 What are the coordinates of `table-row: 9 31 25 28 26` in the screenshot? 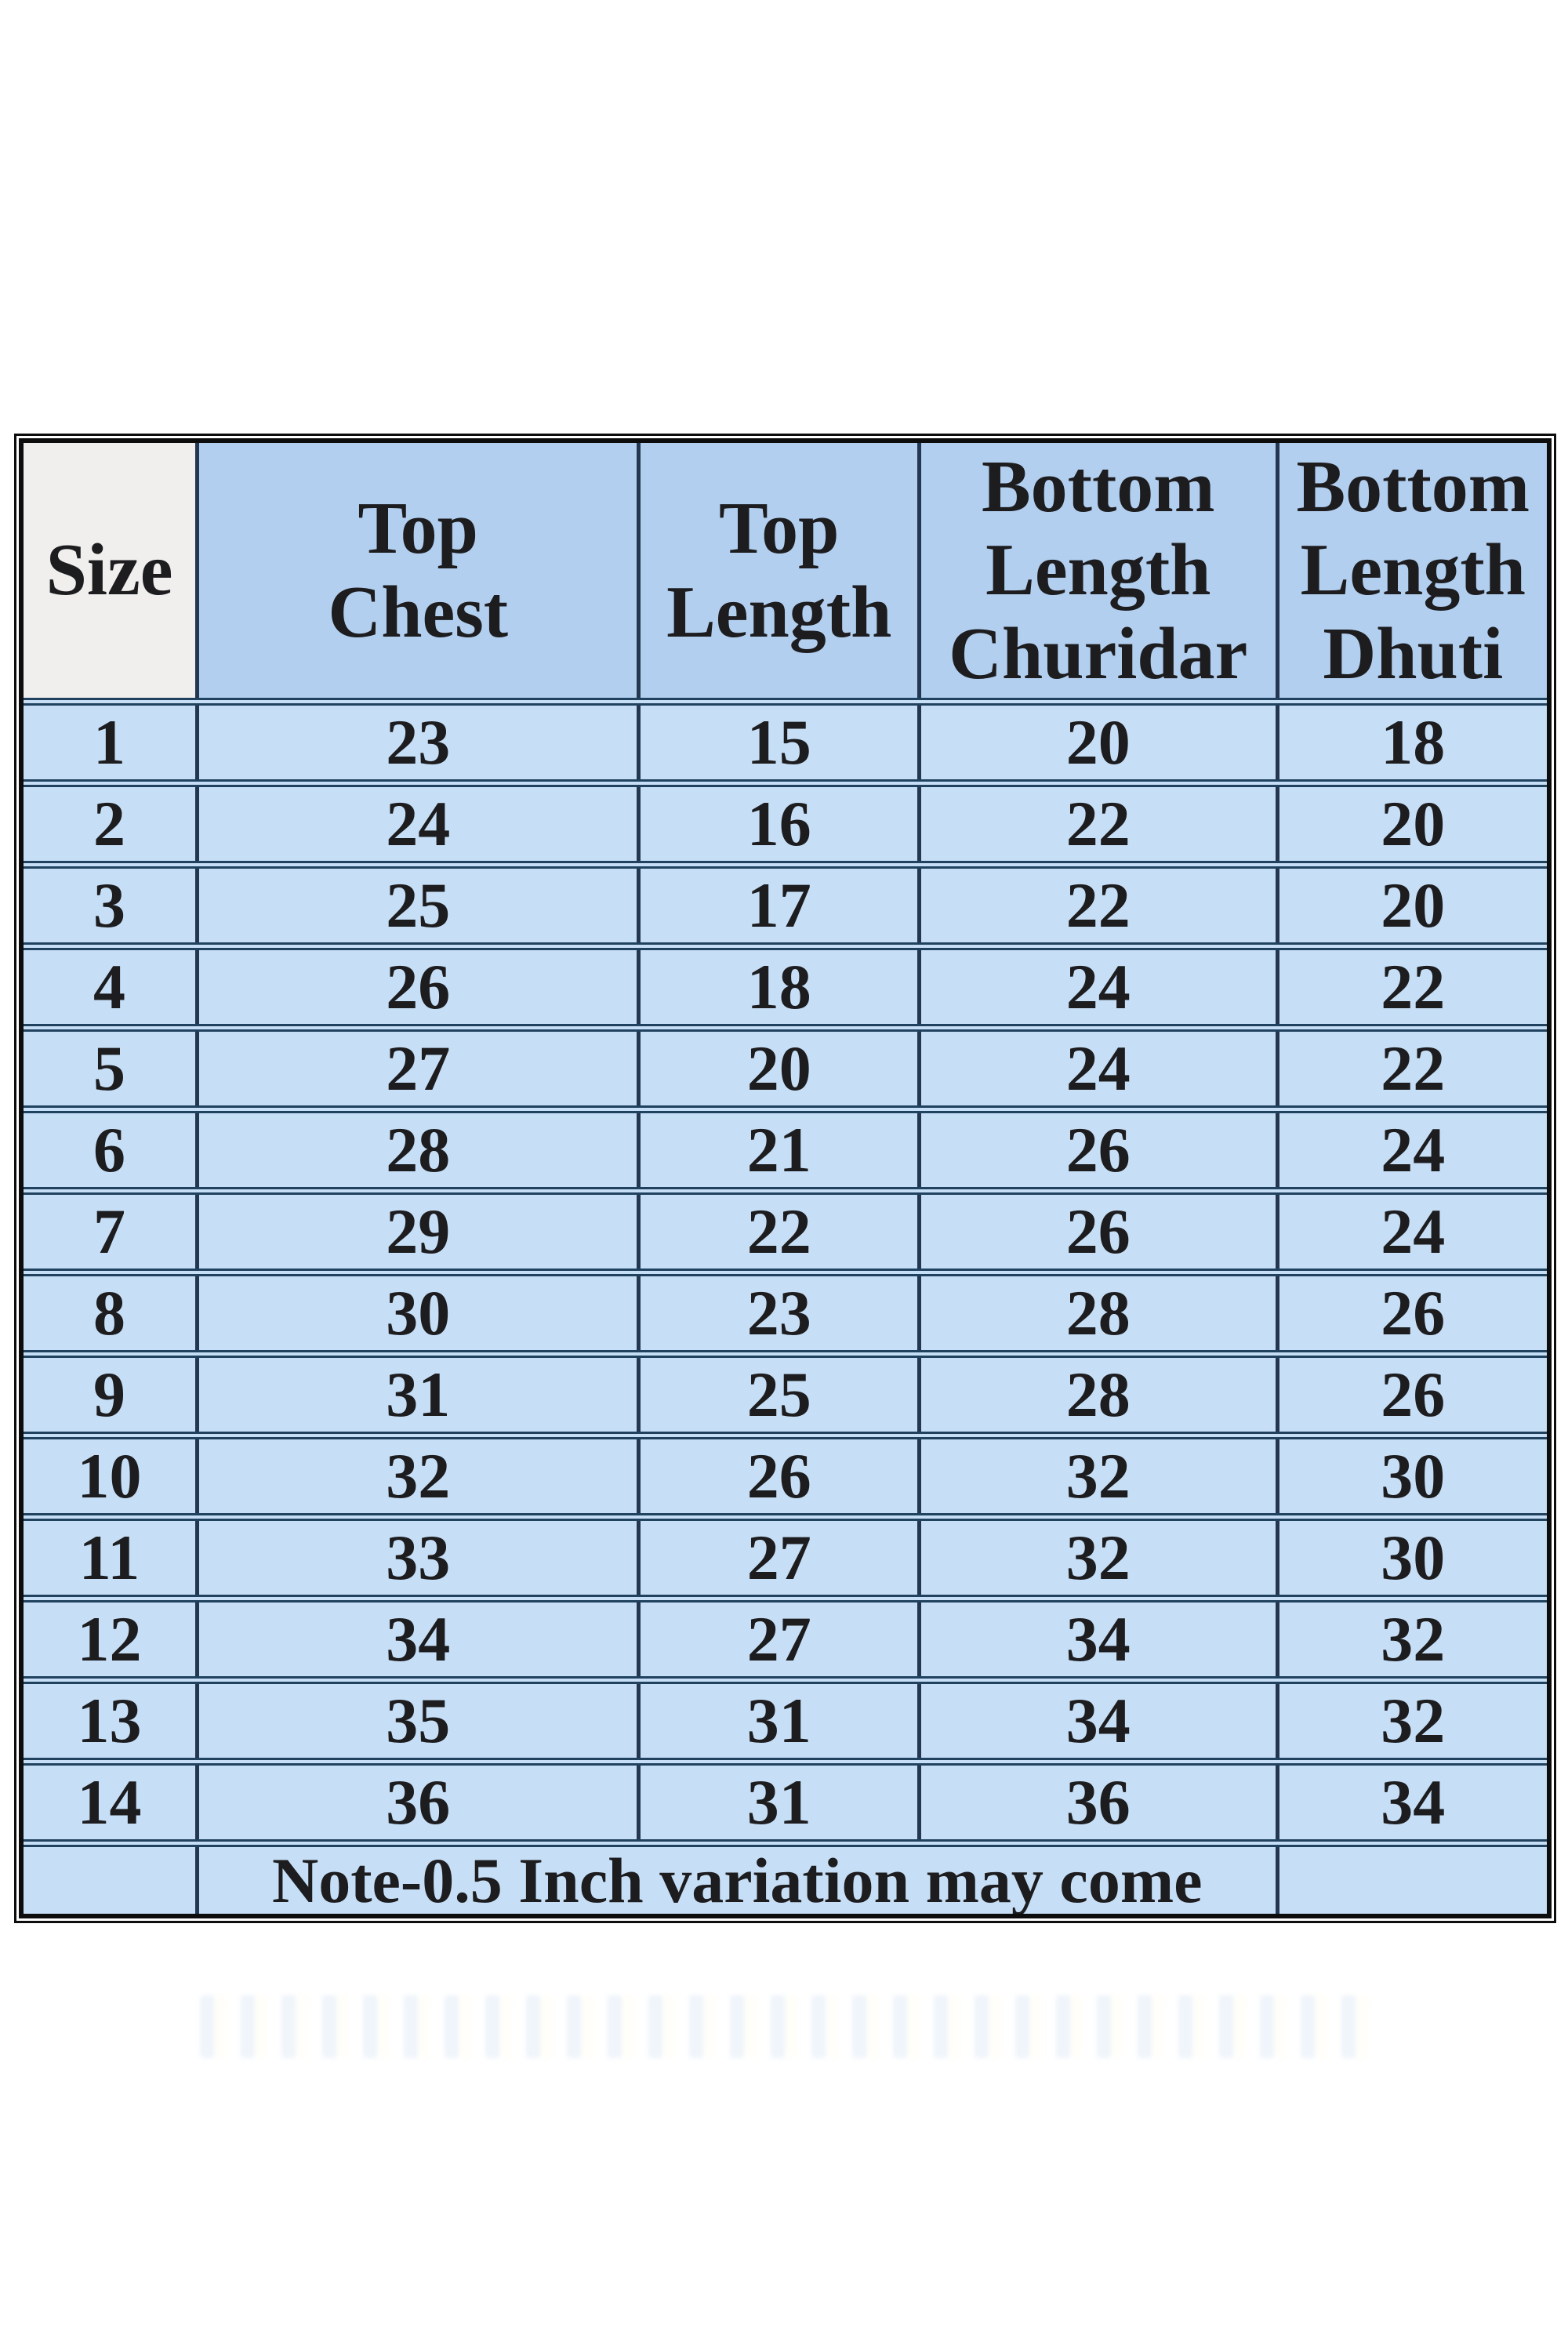 It's located at (785, 1393).